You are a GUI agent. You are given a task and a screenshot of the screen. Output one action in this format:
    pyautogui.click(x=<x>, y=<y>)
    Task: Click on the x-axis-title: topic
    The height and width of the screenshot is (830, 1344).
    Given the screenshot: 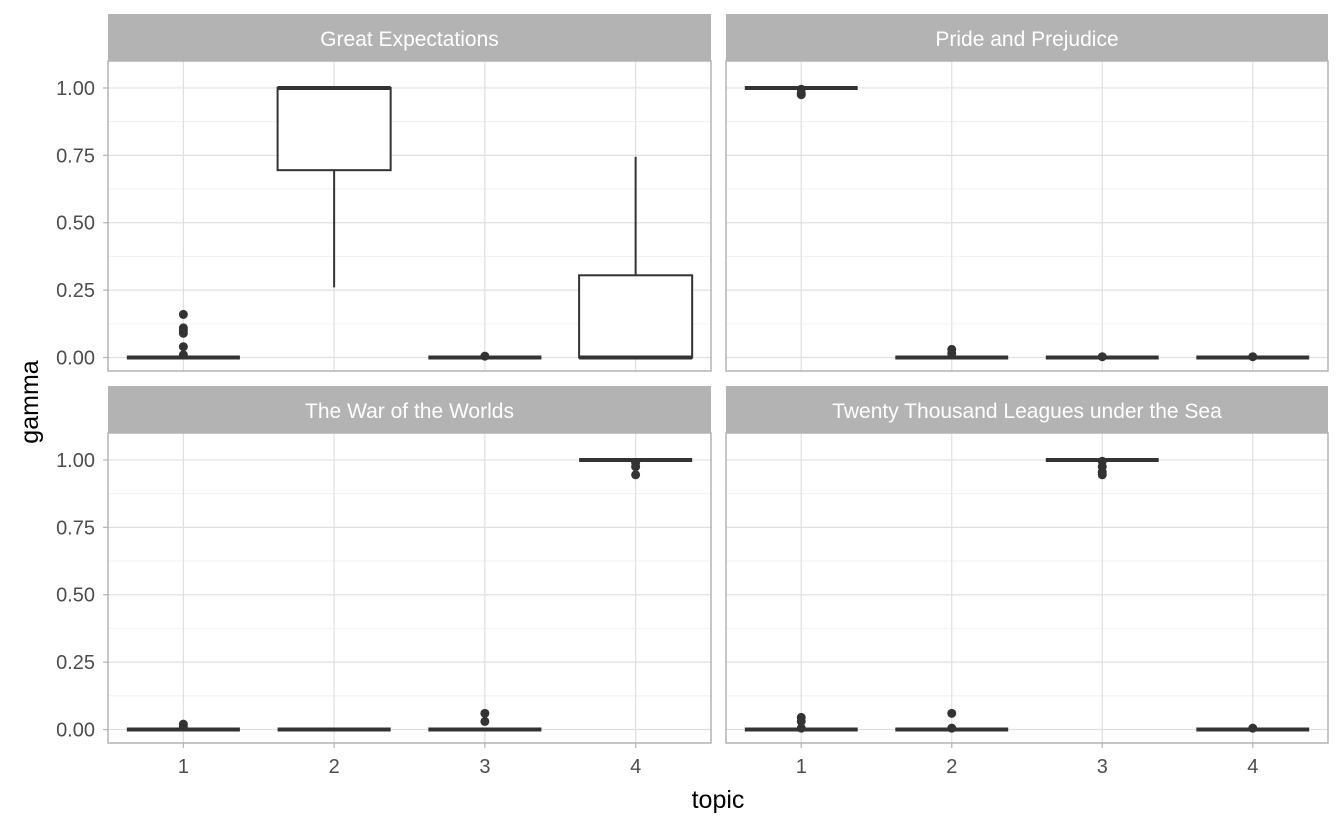 What is the action you would take?
    pyautogui.click(x=718, y=800)
    